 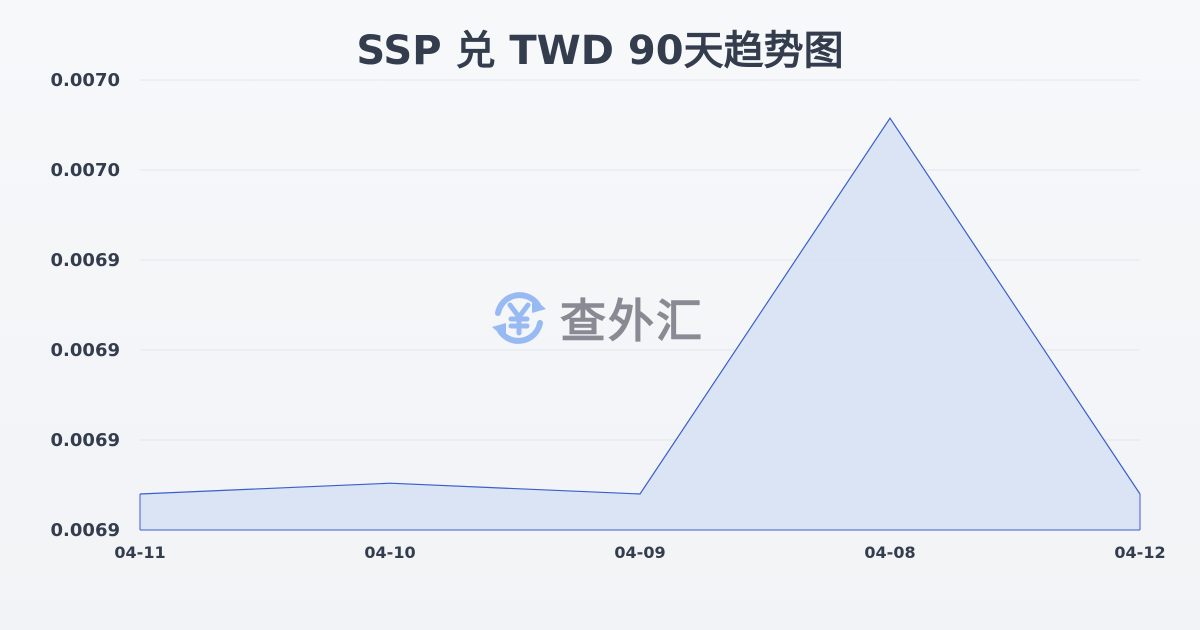 I want to click on watermark: 查外汇, so click(x=596, y=318).